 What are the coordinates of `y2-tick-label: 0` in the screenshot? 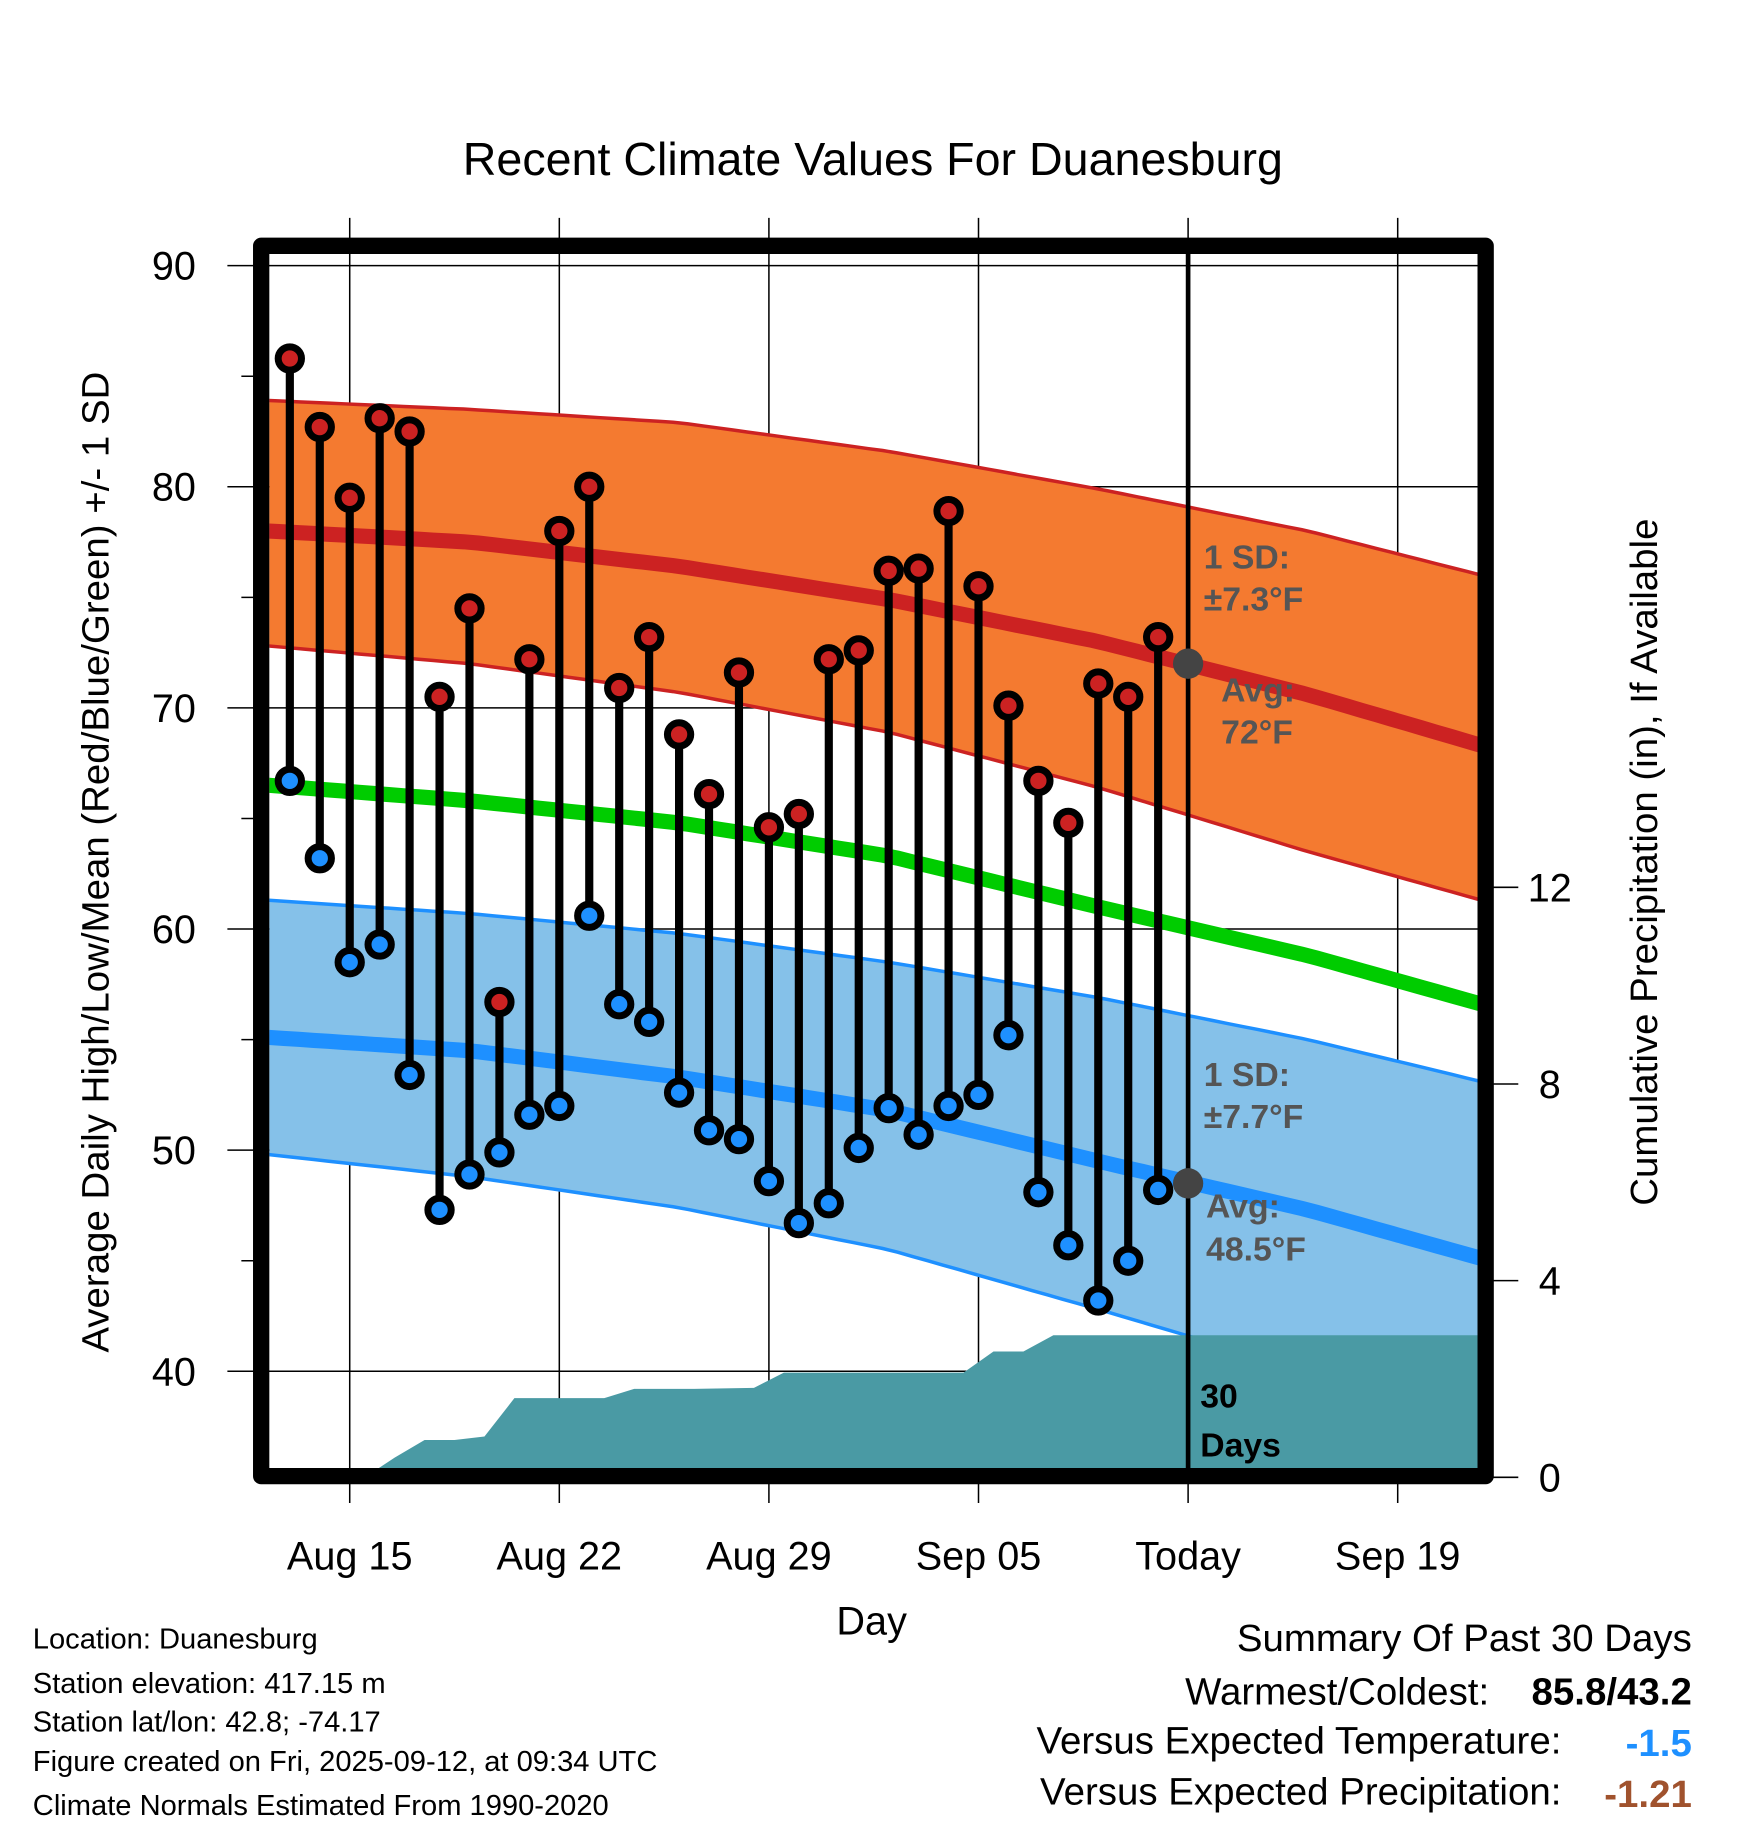 It's located at (1550, 1478).